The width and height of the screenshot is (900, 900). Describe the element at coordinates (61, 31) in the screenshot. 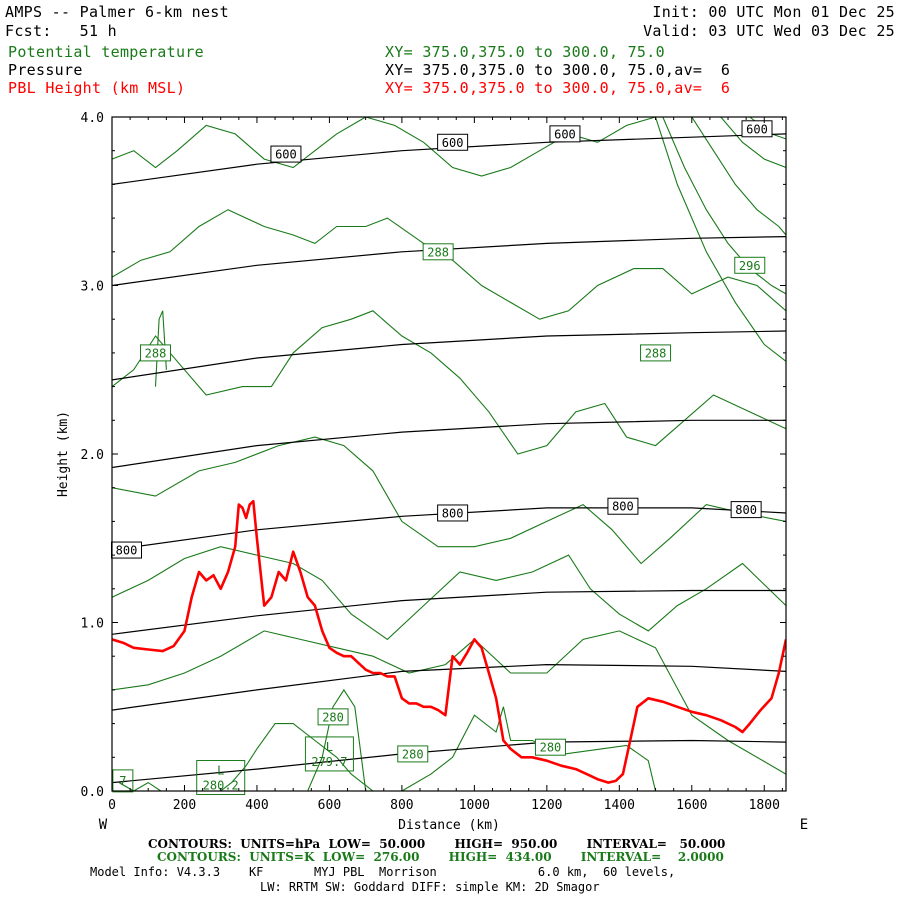

I see `forecast-hour: Fcst: 51 h` at that location.